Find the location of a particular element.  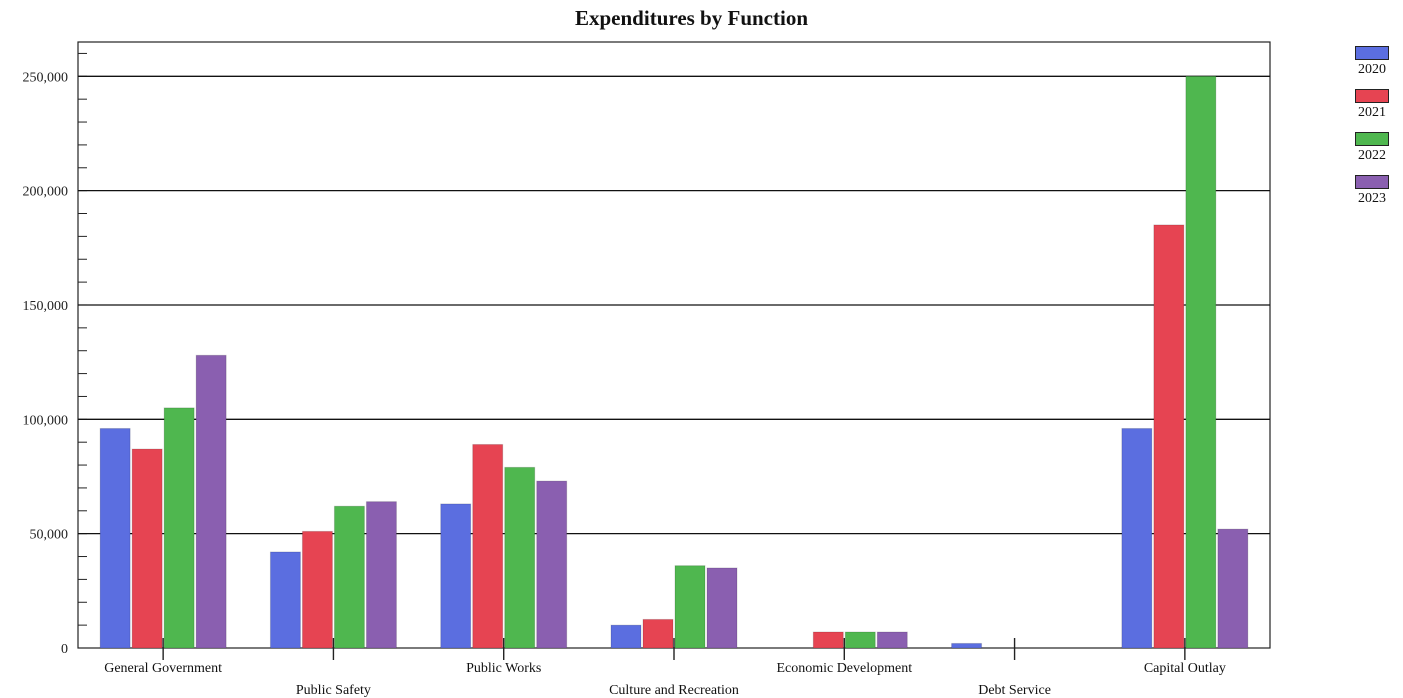

legend-label: 2021 is located at coordinates (1372, 112).